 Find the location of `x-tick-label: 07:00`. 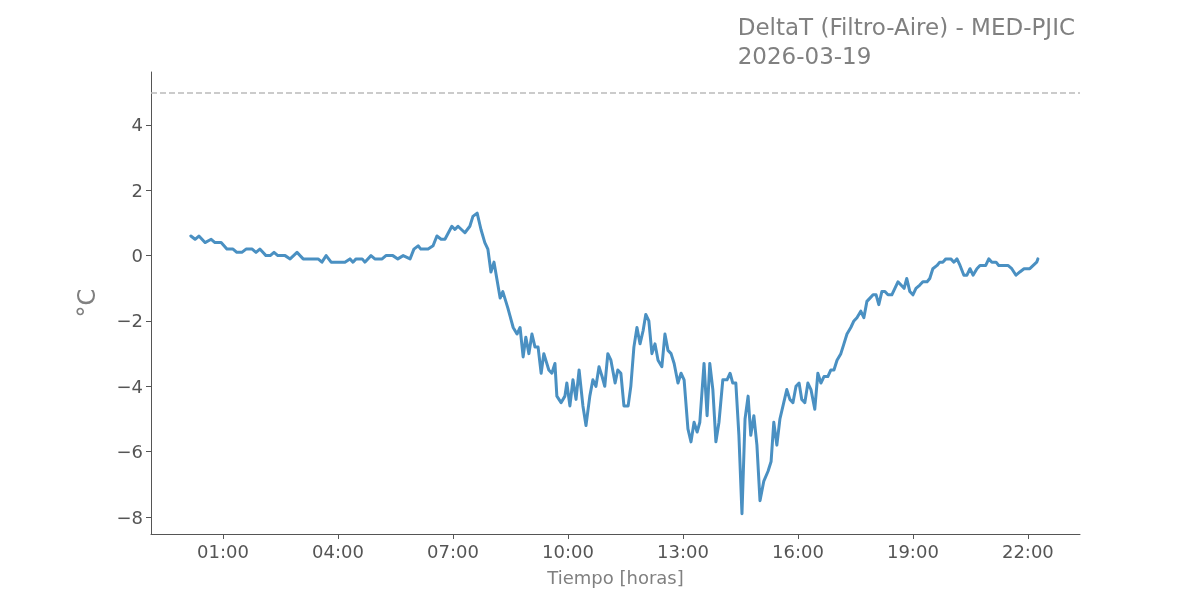

x-tick-label: 07:00 is located at coordinates (453, 551).